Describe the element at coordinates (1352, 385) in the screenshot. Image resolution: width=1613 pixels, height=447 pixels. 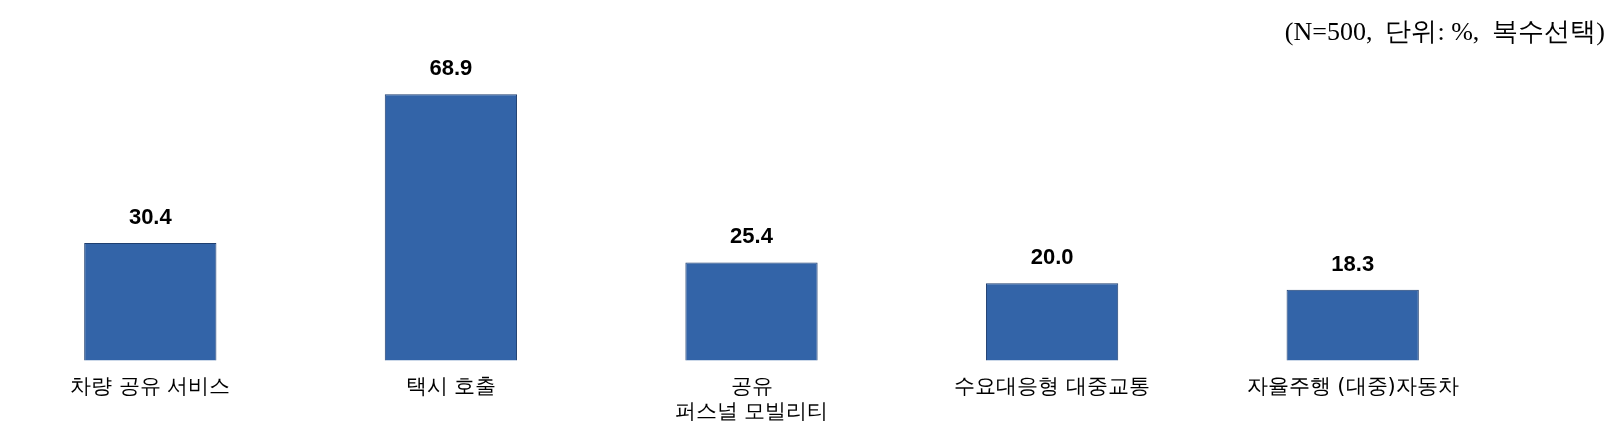
I see `x-tick-label: 자율주행 (대중)자동차` at that location.